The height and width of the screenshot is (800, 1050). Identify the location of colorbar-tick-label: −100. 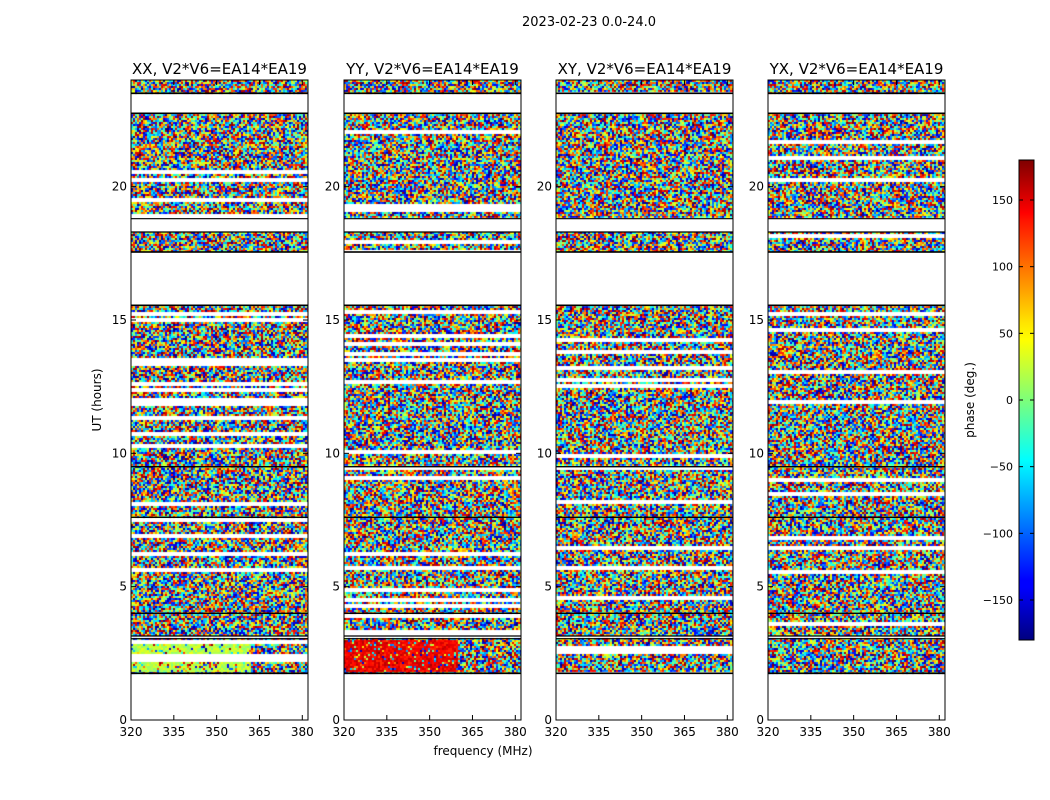
(998, 533).